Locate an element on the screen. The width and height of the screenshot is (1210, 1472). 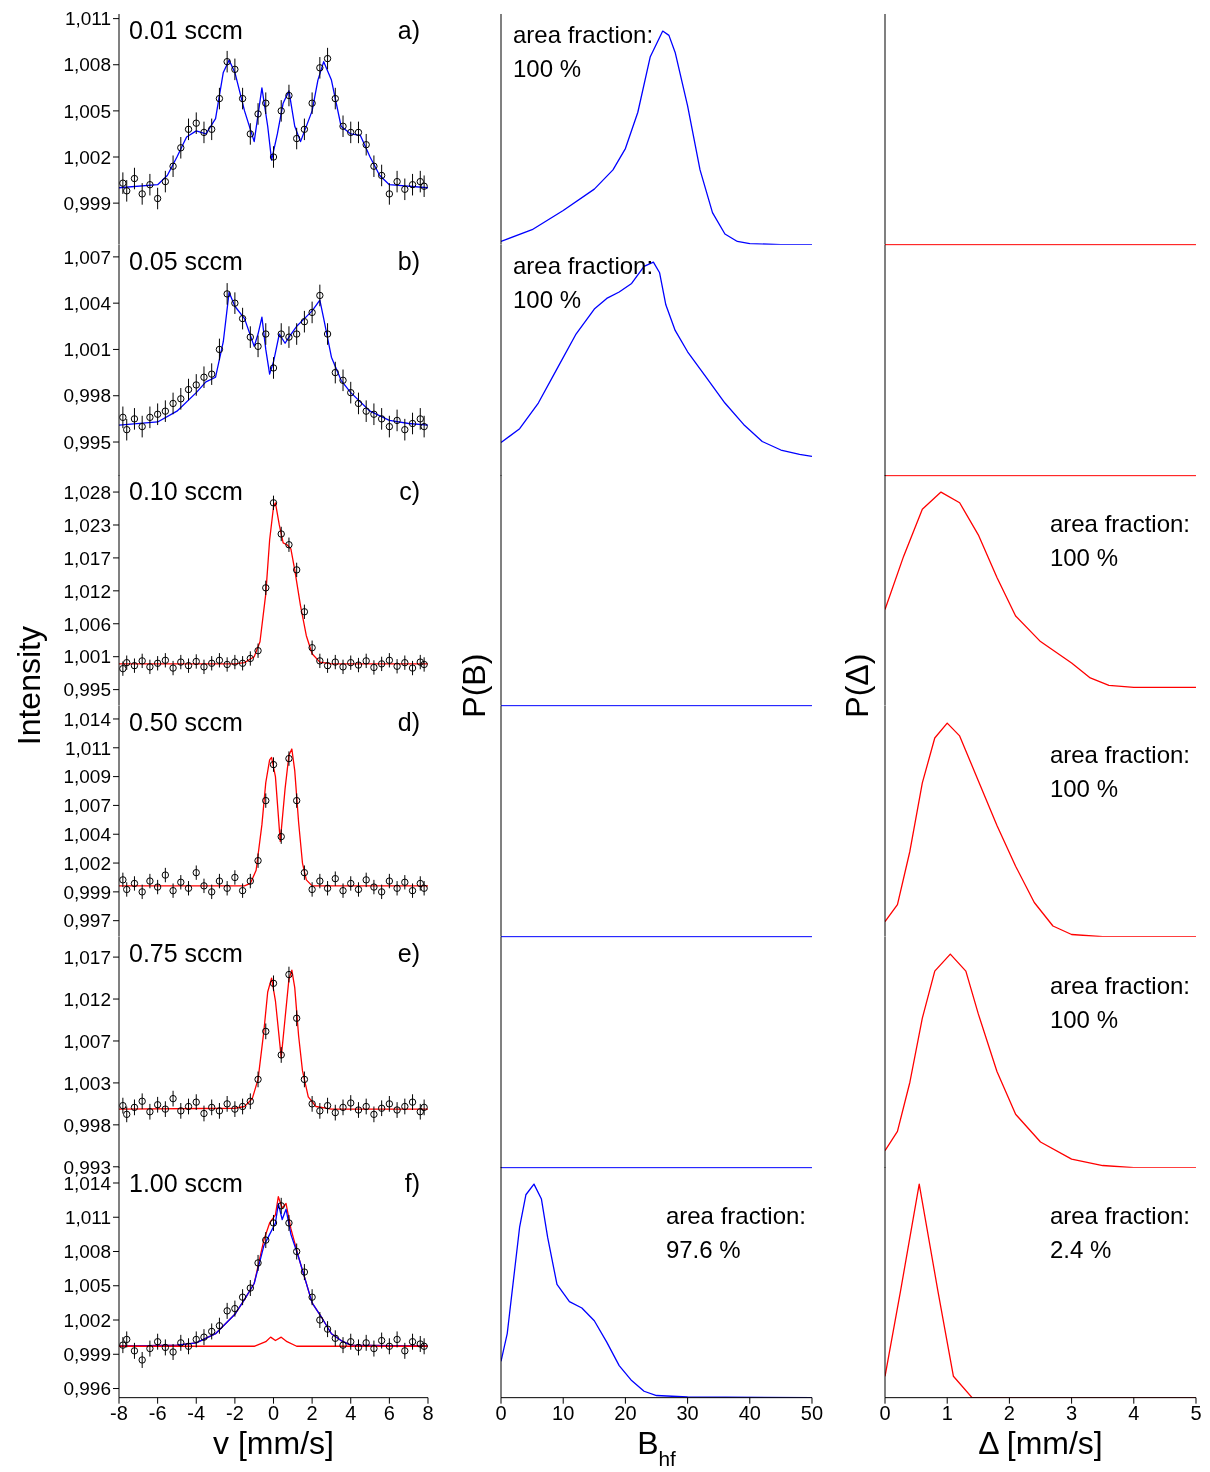
annotation: 0.01 sccm is located at coordinates (186, 30).